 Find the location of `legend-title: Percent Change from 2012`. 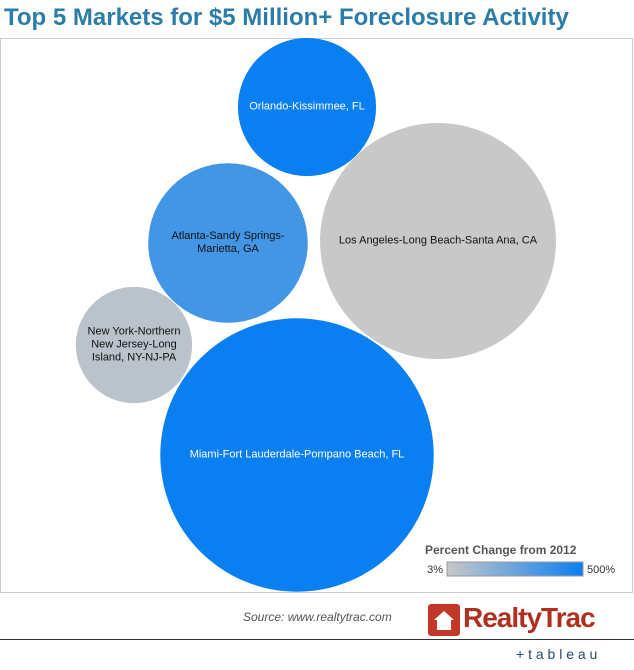

legend-title: Percent Change from 2012 is located at coordinates (501, 550).